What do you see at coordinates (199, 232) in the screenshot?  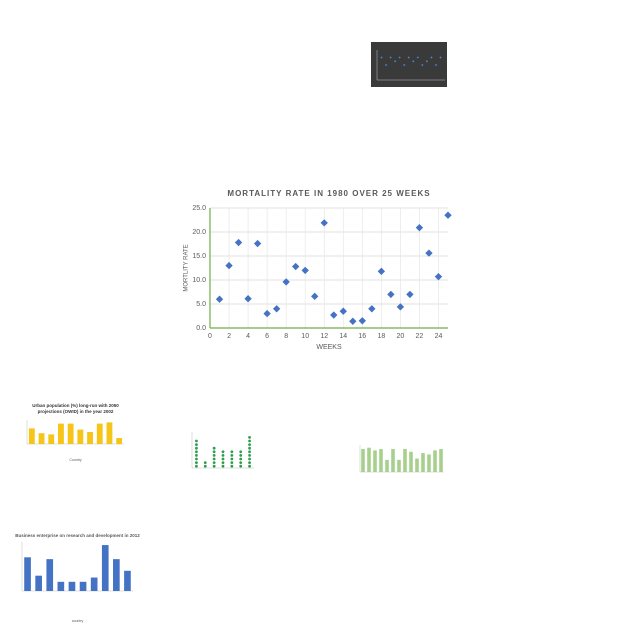 I see `y-tick-label: 20.0` at bounding box center [199, 232].